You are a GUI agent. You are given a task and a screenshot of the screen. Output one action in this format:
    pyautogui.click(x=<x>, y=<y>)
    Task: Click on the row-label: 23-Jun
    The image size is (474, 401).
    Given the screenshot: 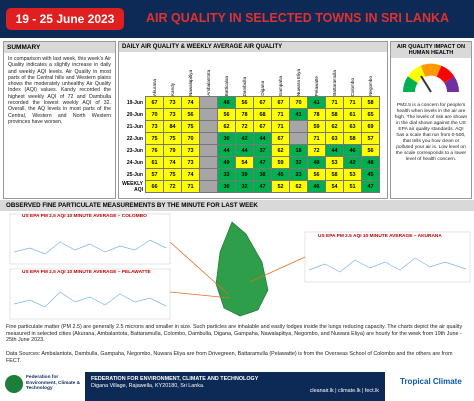 What is the action you would take?
    pyautogui.click(x=134, y=150)
    